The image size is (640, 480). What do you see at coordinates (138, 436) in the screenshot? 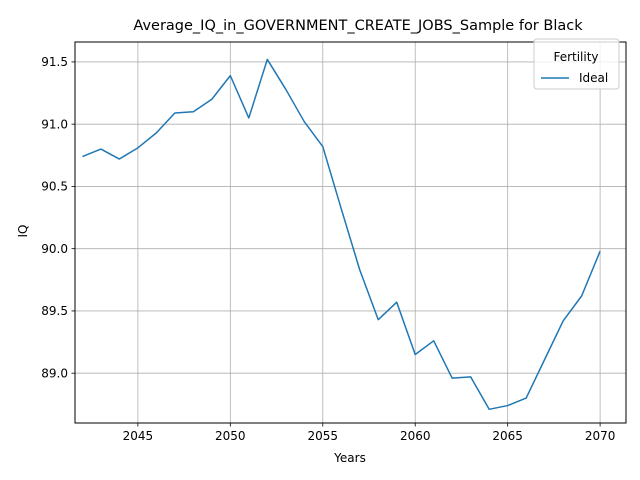
I see `x-tick-label: 2045` at bounding box center [138, 436].